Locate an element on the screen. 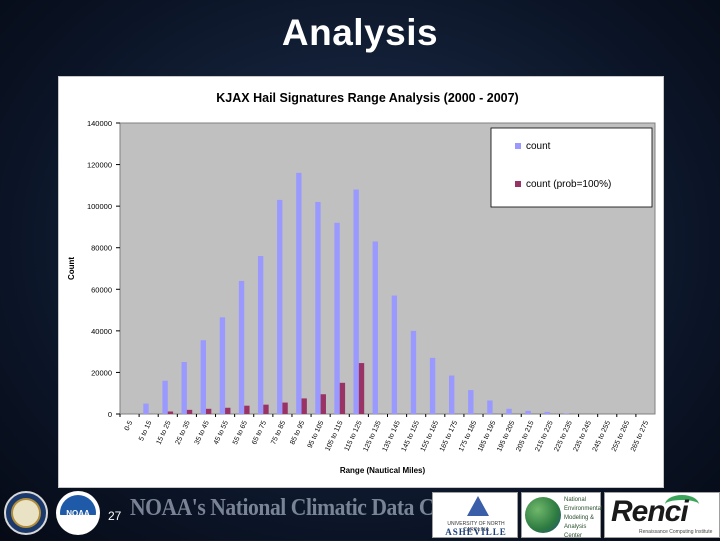  unca-name: ASHEVILLE is located at coordinates (476, 532).